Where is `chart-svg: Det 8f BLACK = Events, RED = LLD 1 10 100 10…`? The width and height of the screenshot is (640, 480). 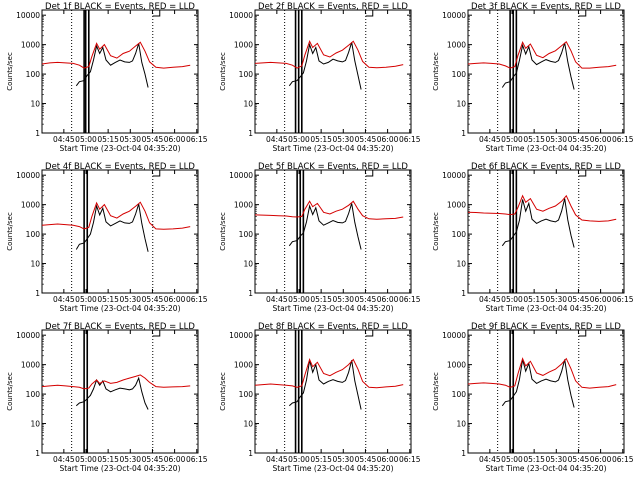
chart-svg: Det 8f BLACK = Events, RED = LLD 1 10 100 10… is located at coordinates (320, 397).